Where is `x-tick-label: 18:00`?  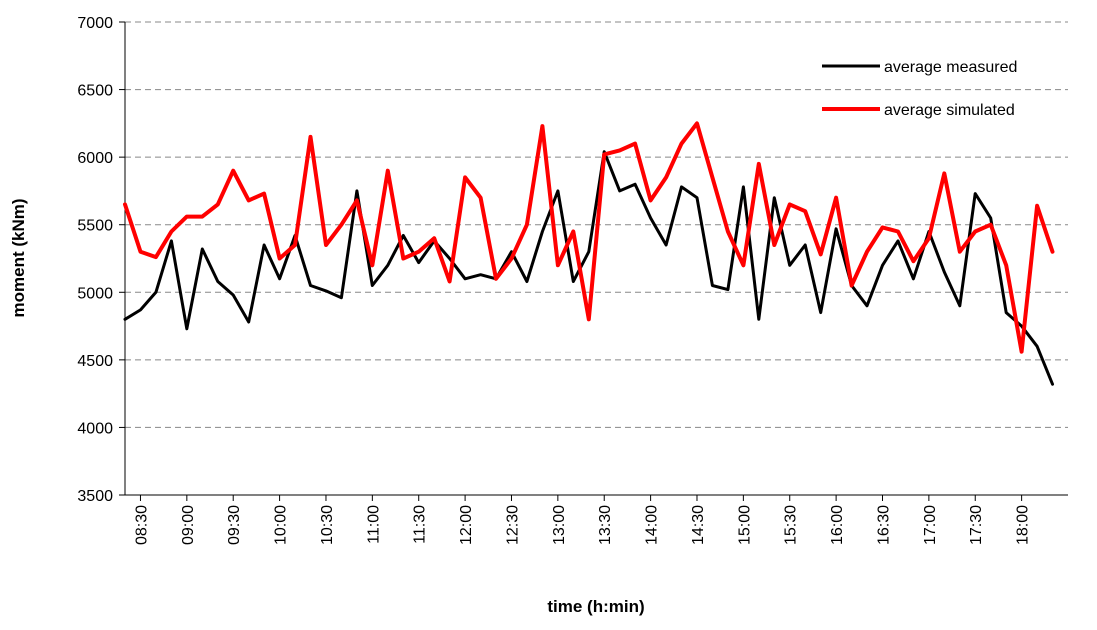
x-tick-label: 18:00 is located at coordinates (1023, 525).